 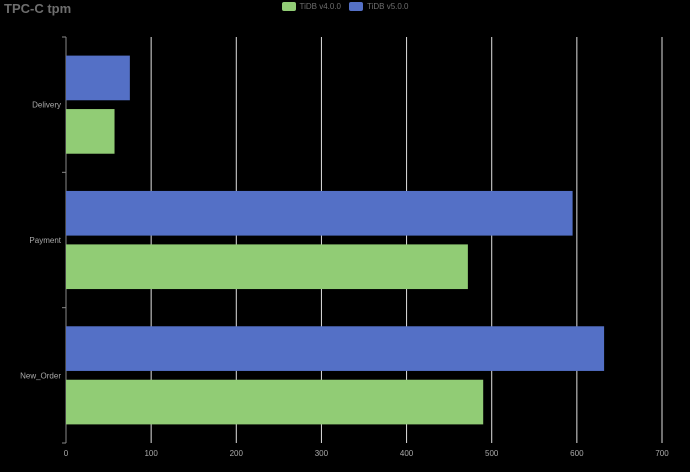 I want to click on legend: TiDB v4.0.0 TiDB v5.0.0, so click(x=345, y=6).